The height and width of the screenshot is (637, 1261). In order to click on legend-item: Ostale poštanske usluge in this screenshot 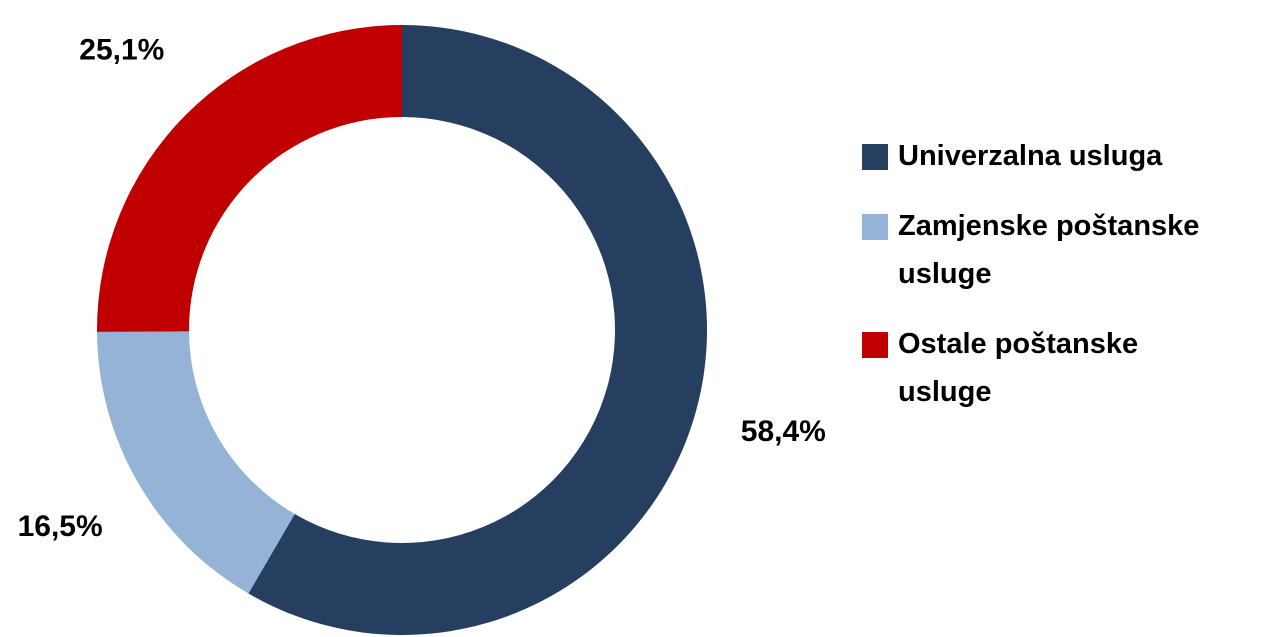, I will do `click(1052, 371)`.